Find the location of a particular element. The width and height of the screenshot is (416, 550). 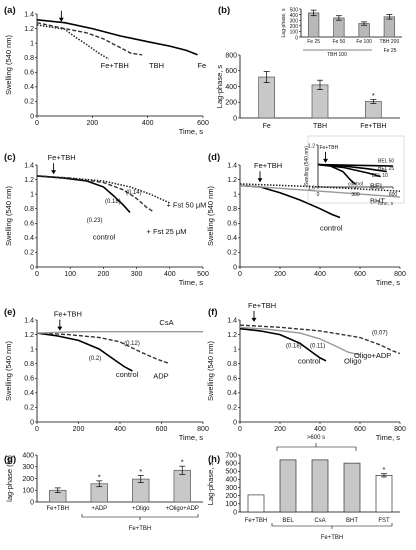

series-line-fe-tbh is located at coordinates (73, 42).